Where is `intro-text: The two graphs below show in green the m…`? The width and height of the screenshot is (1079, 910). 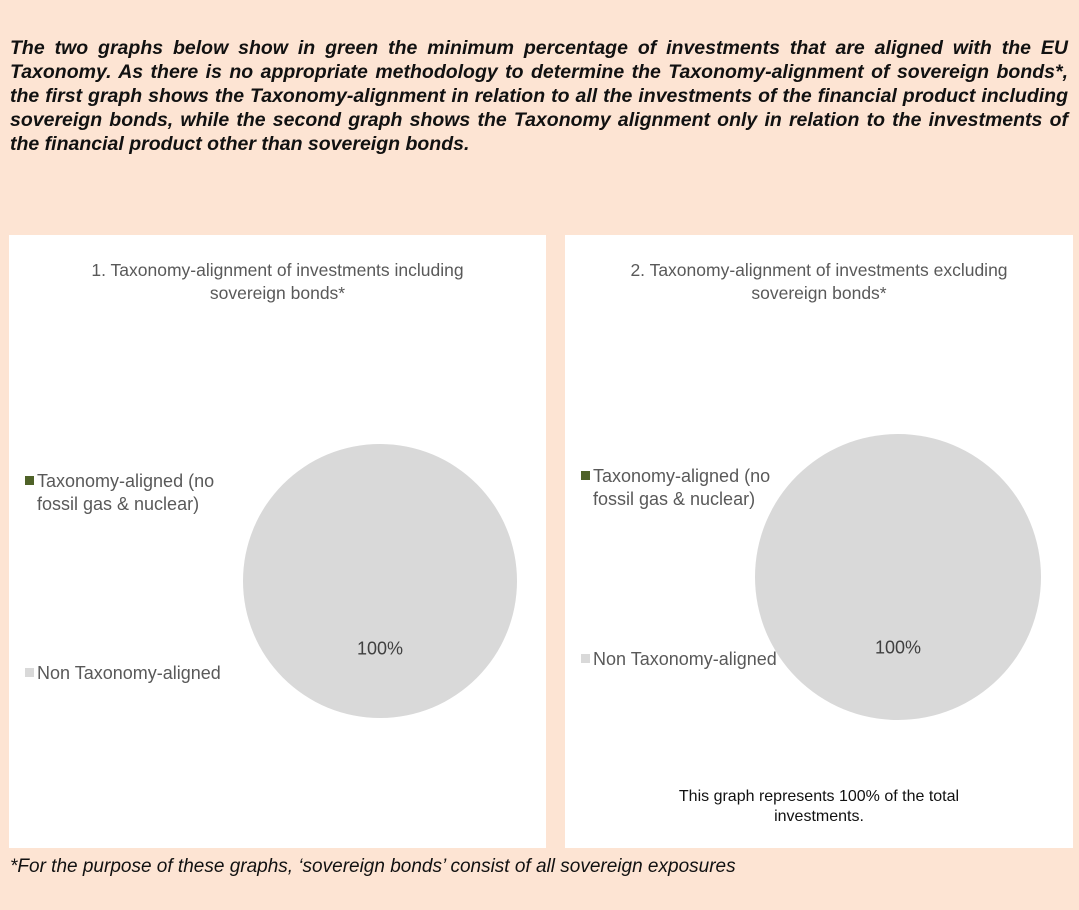
intro-text: The two graphs below show in green the m… is located at coordinates (539, 96).